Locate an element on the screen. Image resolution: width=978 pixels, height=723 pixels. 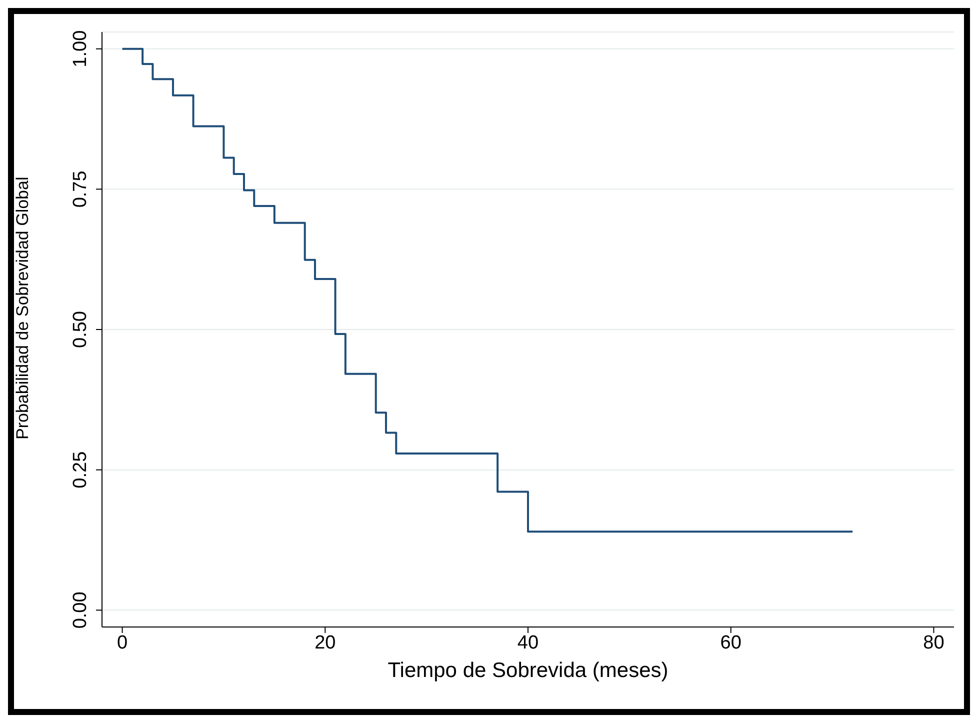
x-tick-label: 80 is located at coordinates (933, 643).